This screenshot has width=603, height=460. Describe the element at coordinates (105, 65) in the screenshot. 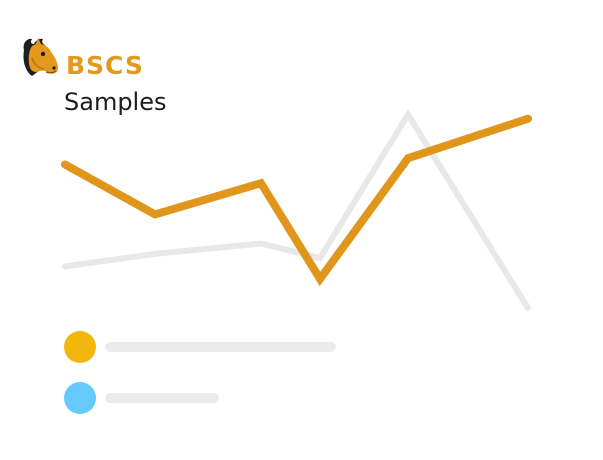

I see `brand-name: BSCS` at that location.